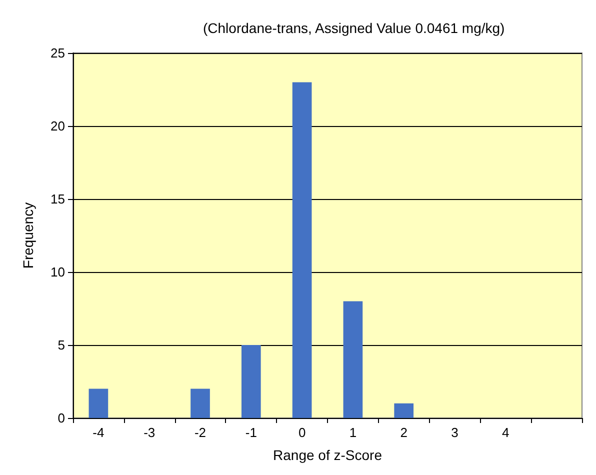  Describe the element at coordinates (61, 345) in the screenshot. I see `y-tick-label: 5` at that location.